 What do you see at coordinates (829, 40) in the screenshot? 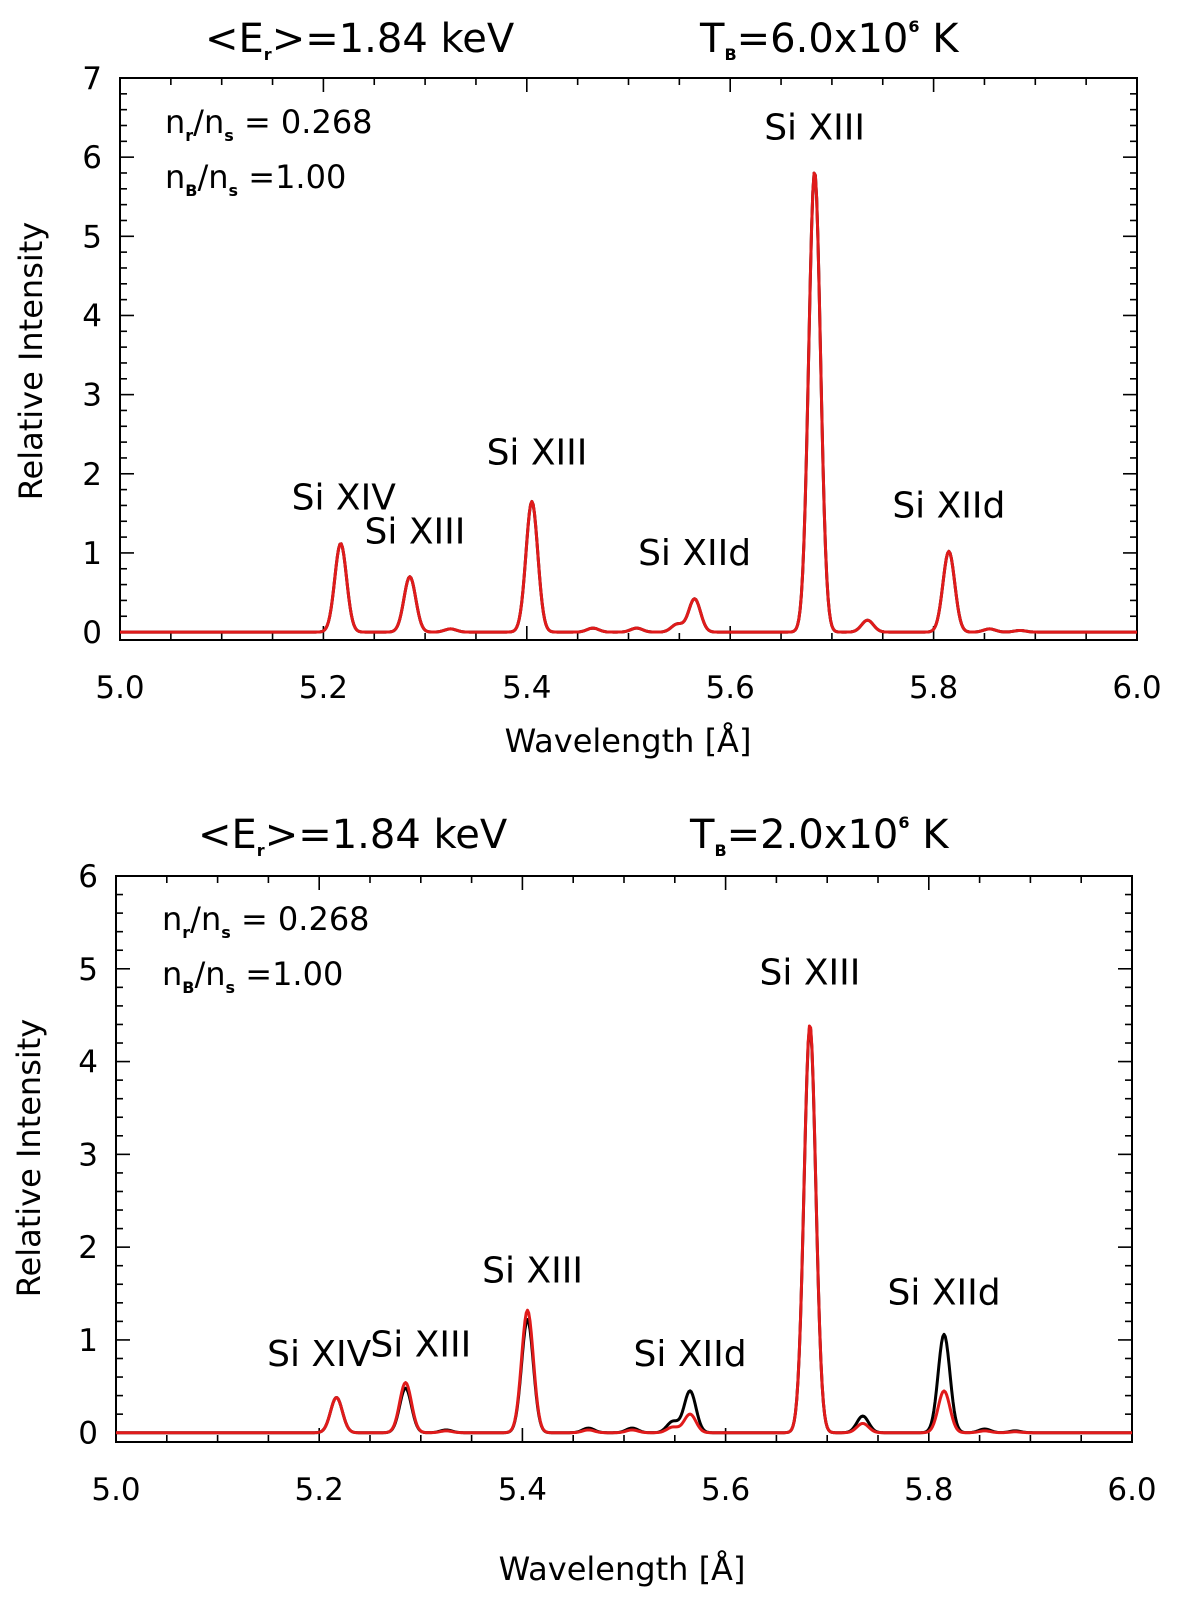
I see `panel-title-right: TB=6.0x106 K` at bounding box center [829, 40].